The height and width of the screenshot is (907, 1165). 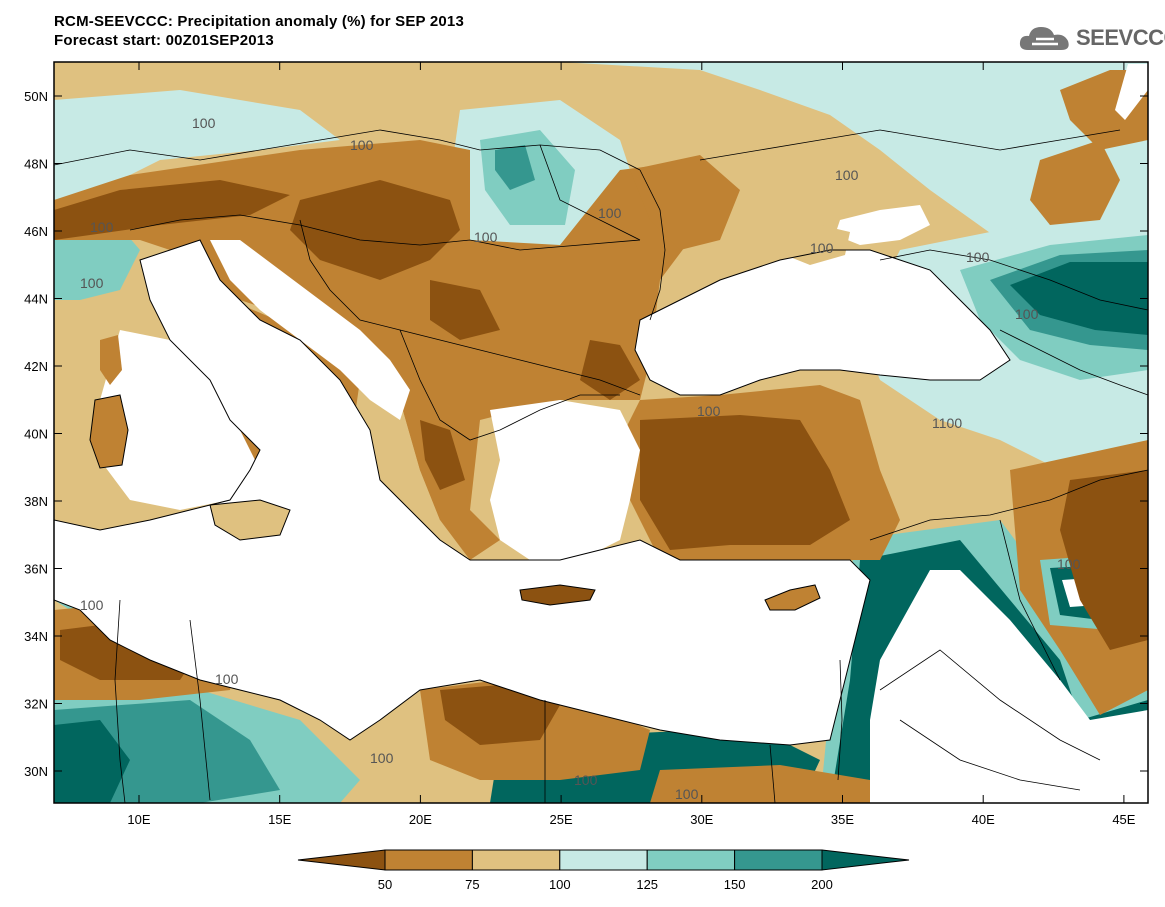 I want to click on sea-of-azov, so click(x=882, y=225).